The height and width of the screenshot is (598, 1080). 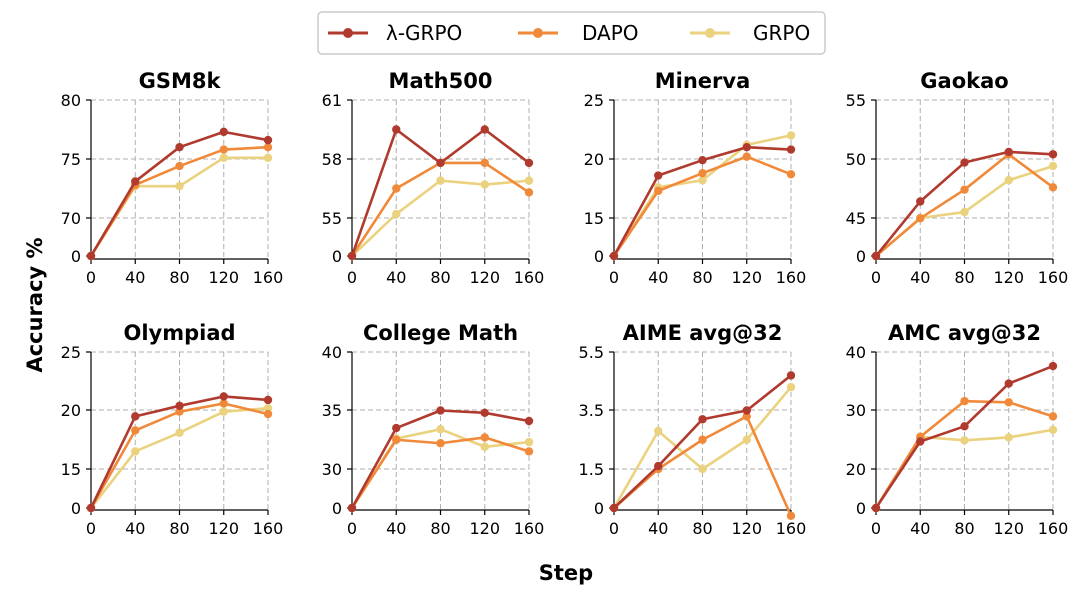 I want to click on panel-math500: Math500 0 55 58 61 0 40 80 120 160, so click(x=433, y=178).